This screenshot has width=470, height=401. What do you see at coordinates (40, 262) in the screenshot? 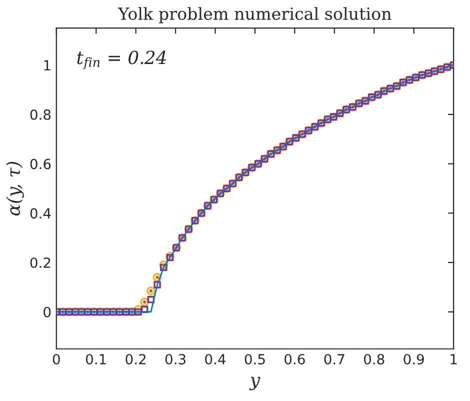
I see `y-tick-label: 0.2` at bounding box center [40, 262].